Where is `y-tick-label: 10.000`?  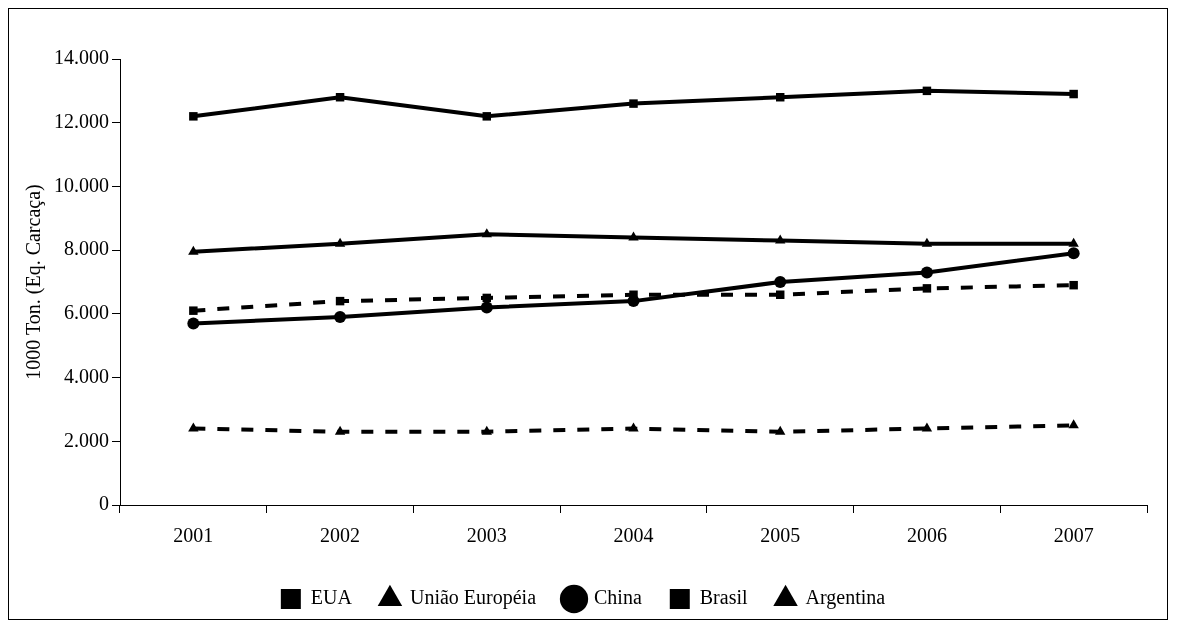
y-tick-label: 10.000 is located at coordinates (81, 184).